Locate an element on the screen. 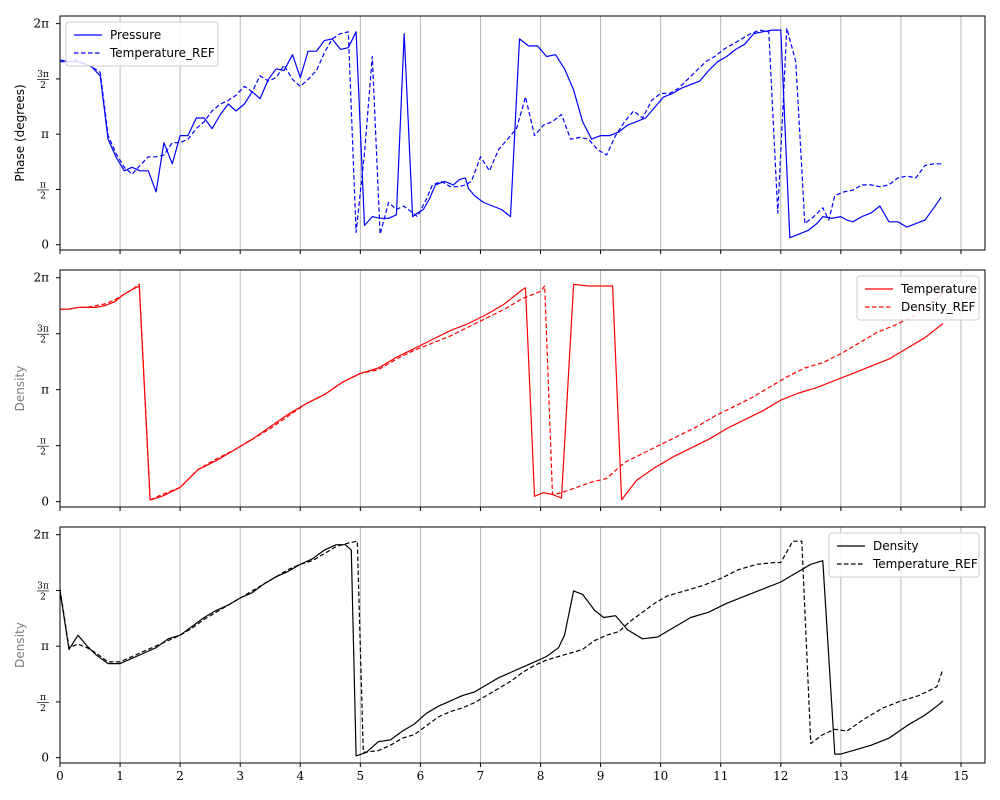  x-tick-label: 11 is located at coordinates (720, 776).